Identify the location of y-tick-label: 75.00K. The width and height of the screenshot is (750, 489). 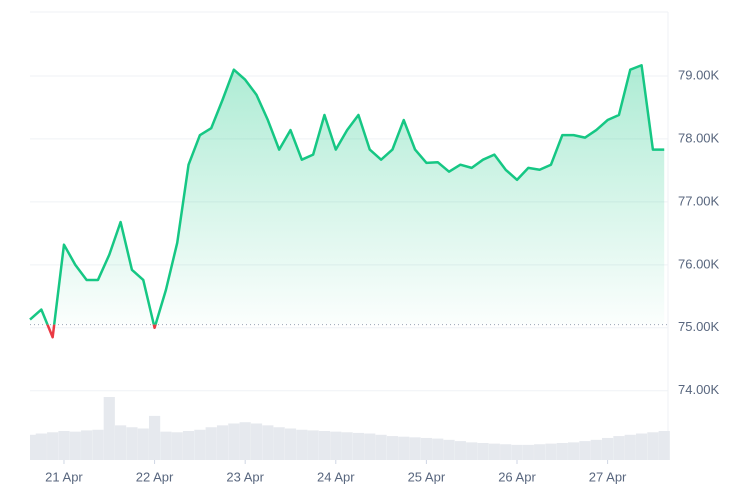
(699, 326).